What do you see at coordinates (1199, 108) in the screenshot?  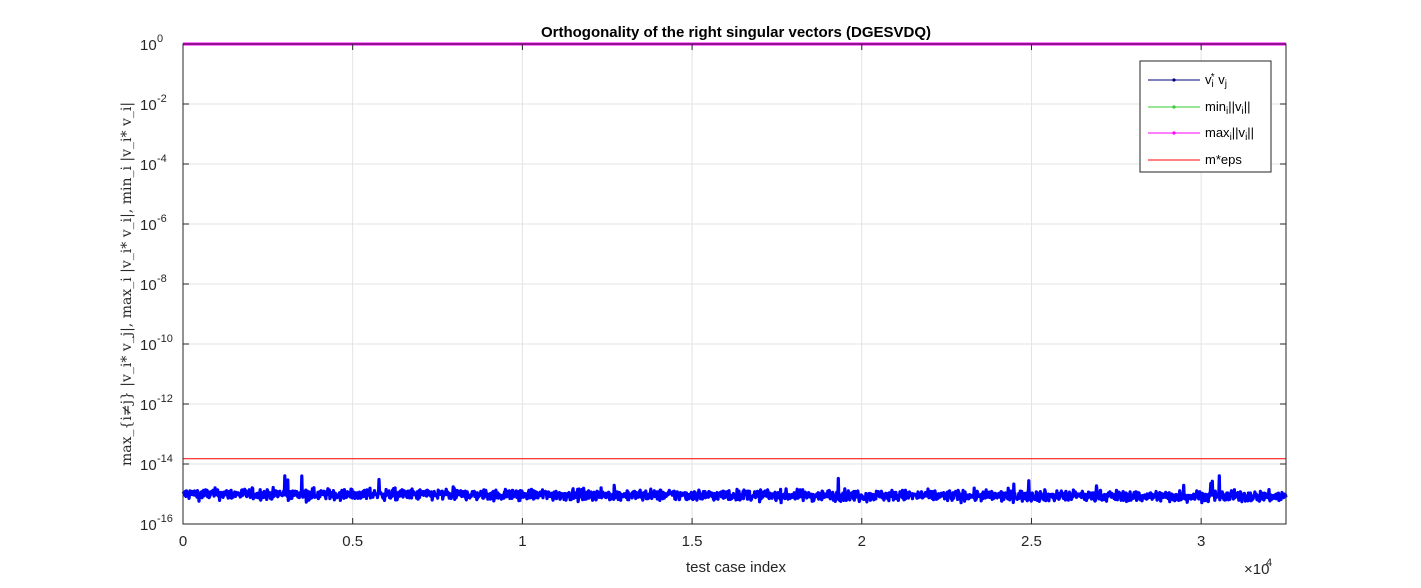 I see `legend-item: mini||vi||` at bounding box center [1199, 108].